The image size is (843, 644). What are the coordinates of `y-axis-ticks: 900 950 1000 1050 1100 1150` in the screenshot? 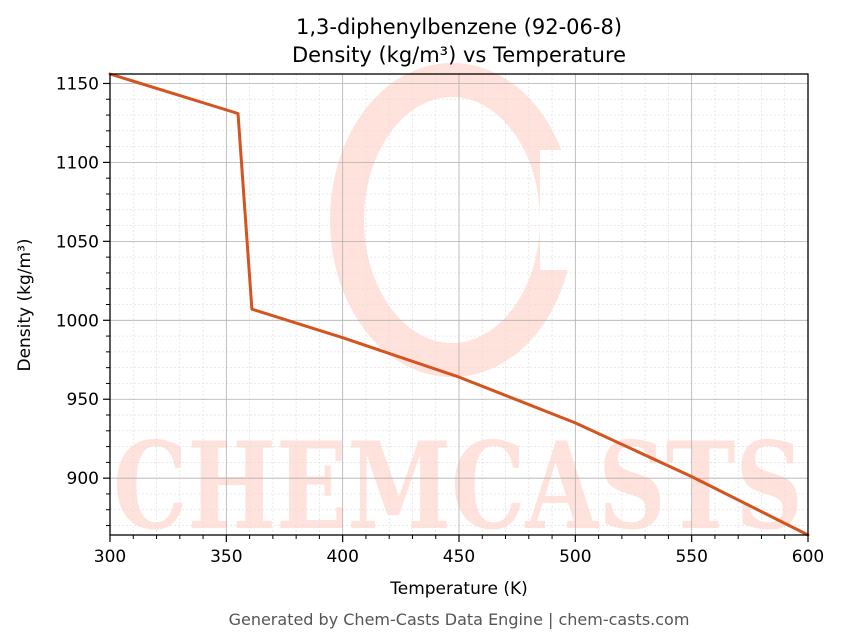 It's located at (83, 300).